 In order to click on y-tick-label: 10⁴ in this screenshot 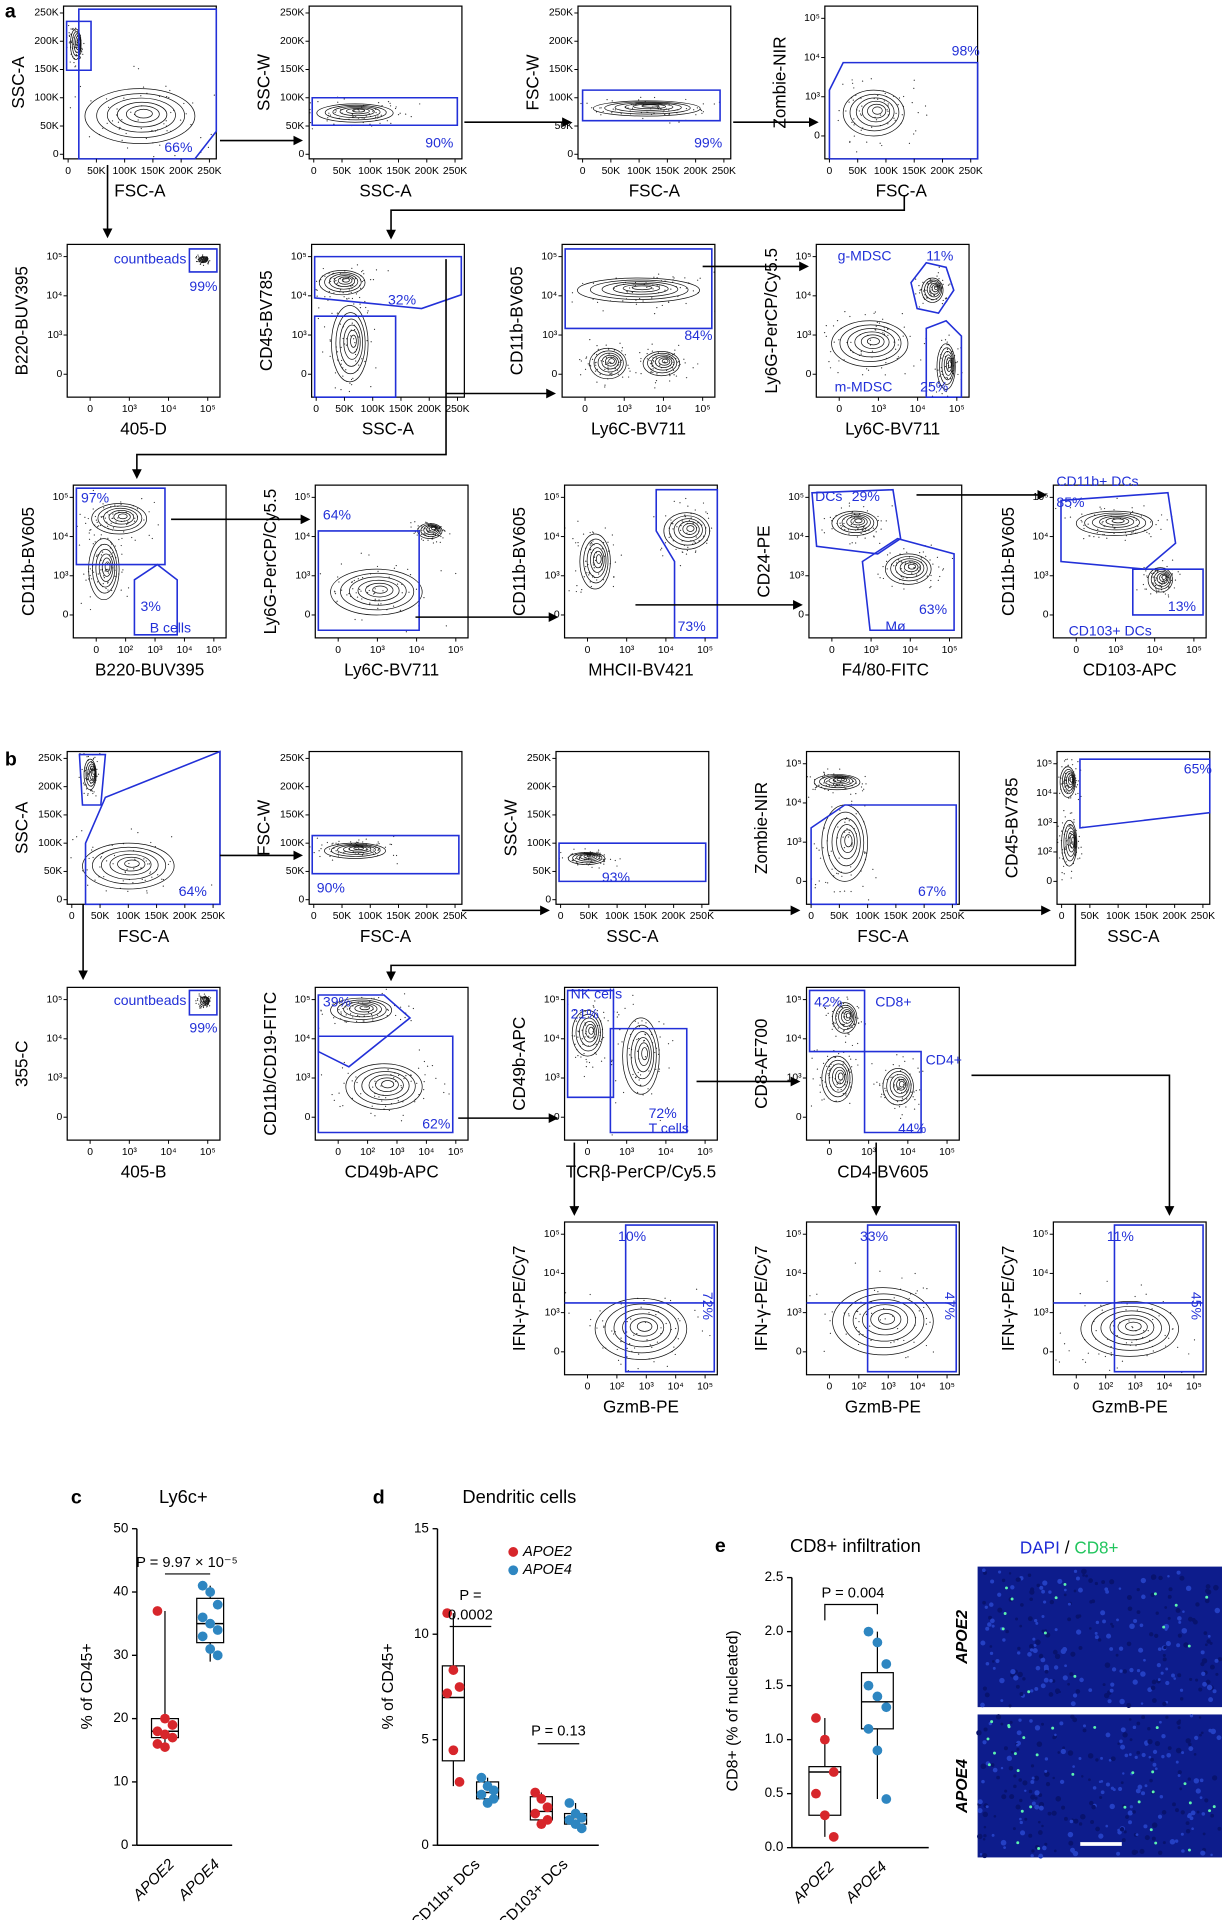, I will do `click(1040, 536)`.